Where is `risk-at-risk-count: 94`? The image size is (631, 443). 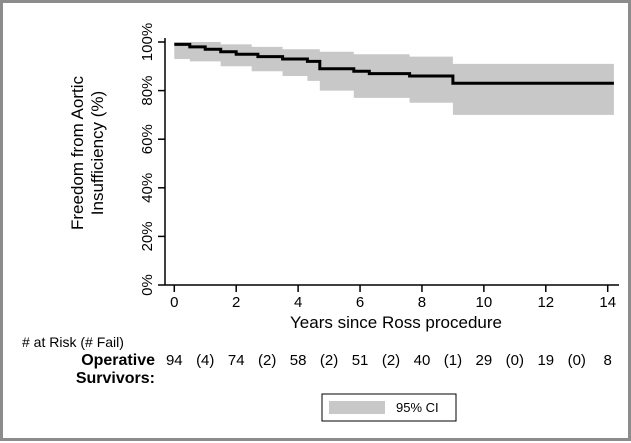
risk-at-risk-count: 94 is located at coordinates (174, 360).